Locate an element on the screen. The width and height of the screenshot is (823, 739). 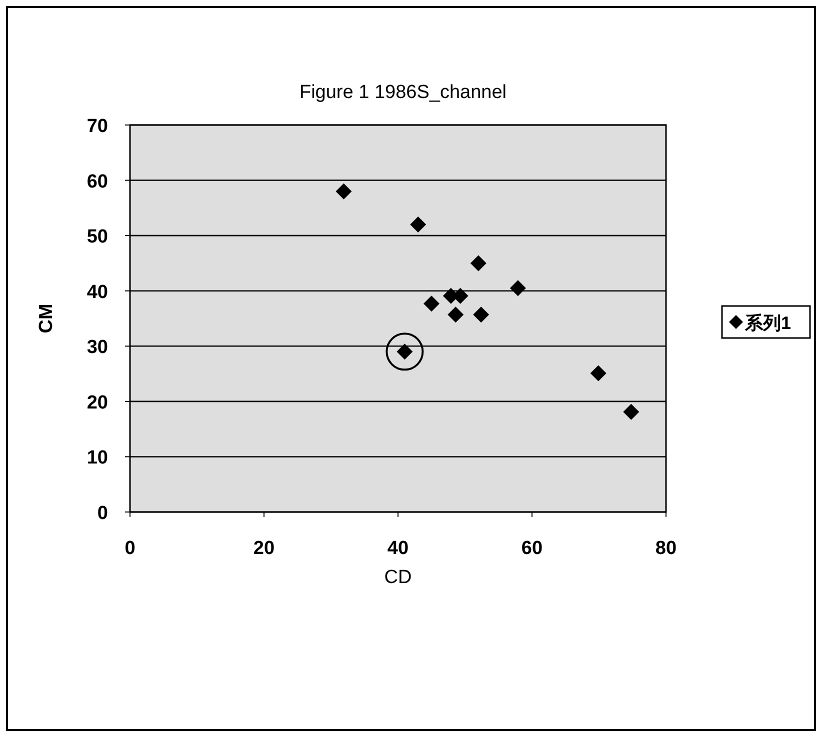
chart-title: Figure 1 1986S_channel is located at coordinates (403, 92).